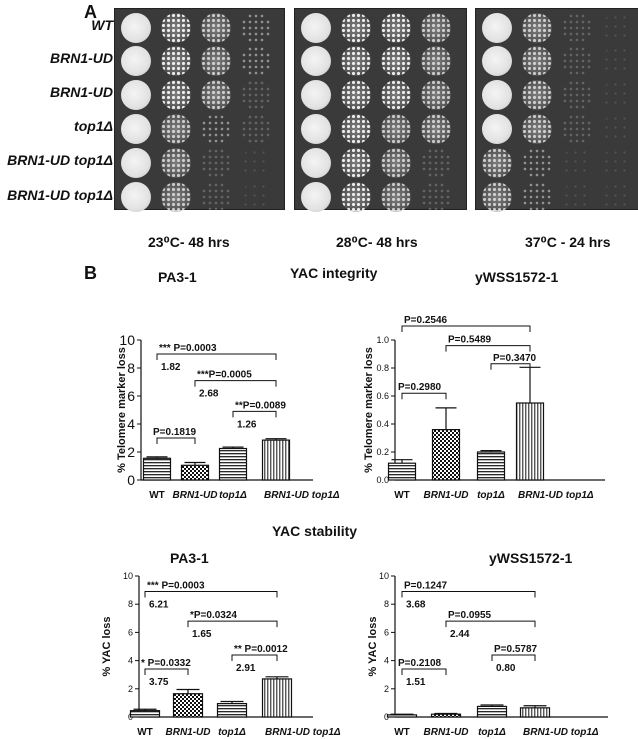 This screenshot has width=638, height=739. Describe the element at coordinates (386, 661) in the screenshot. I see `y-tick-label: 4` at that location.